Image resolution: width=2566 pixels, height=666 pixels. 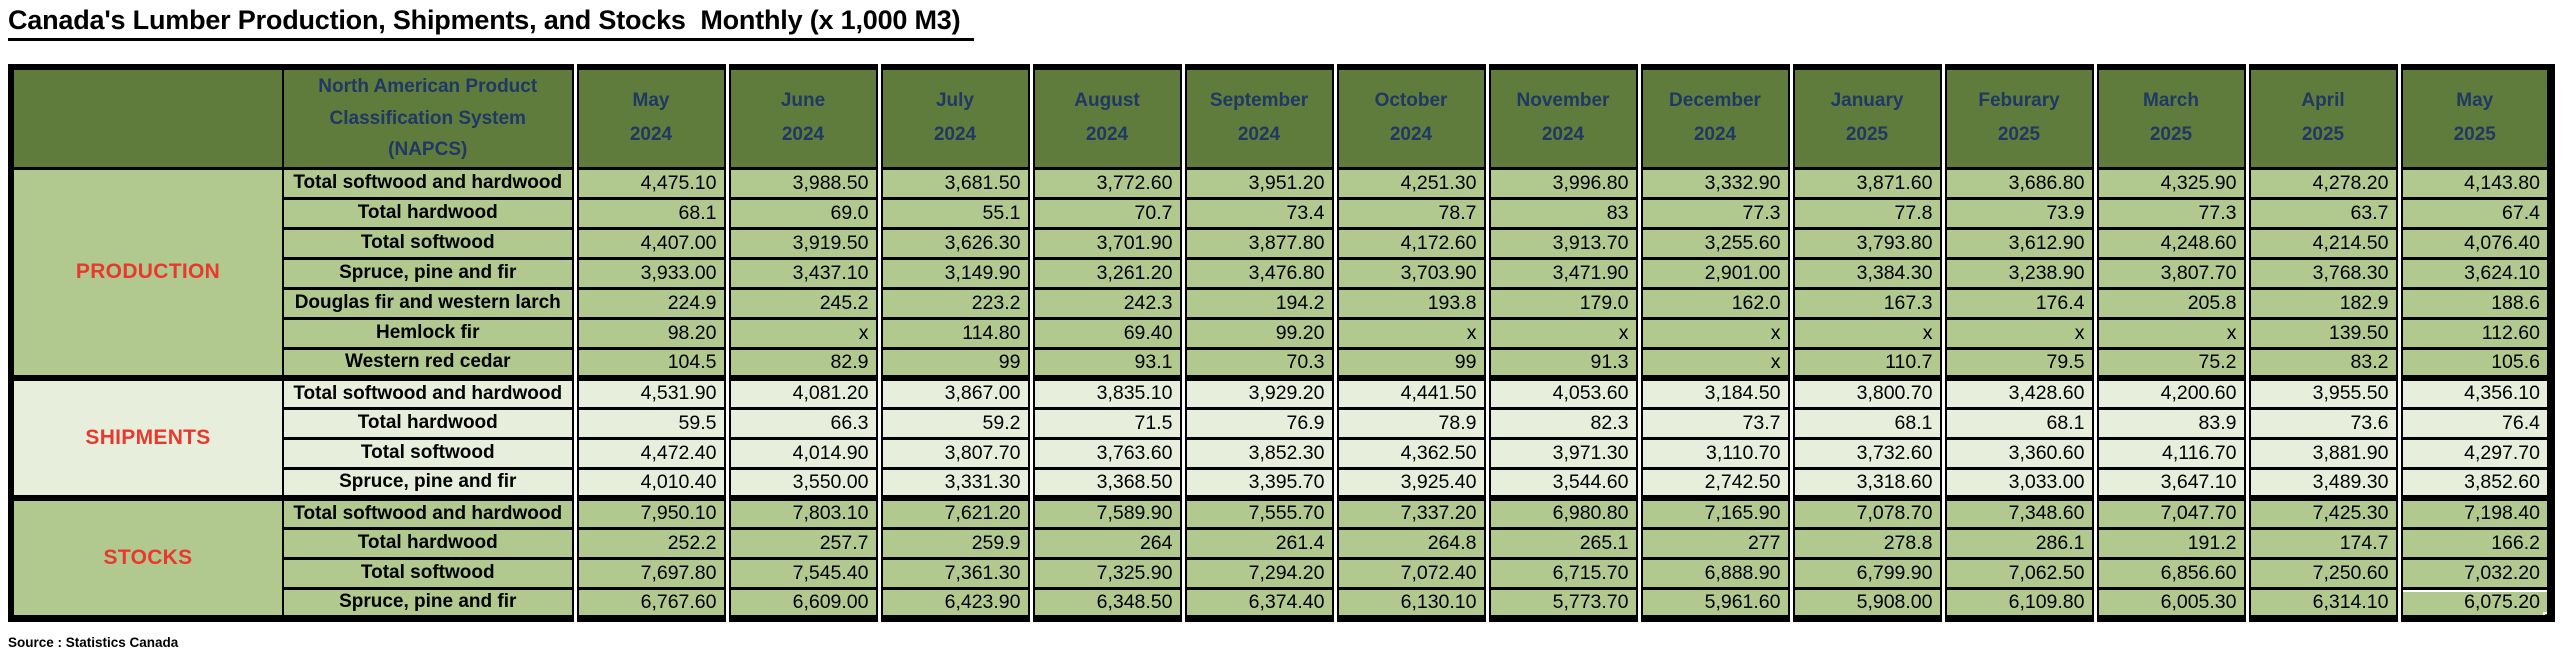 What do you see at coordinates (430, 333) in the screenshot?
I see `row-label-cell: Hemlock fir` at bounding box center [430, 333].